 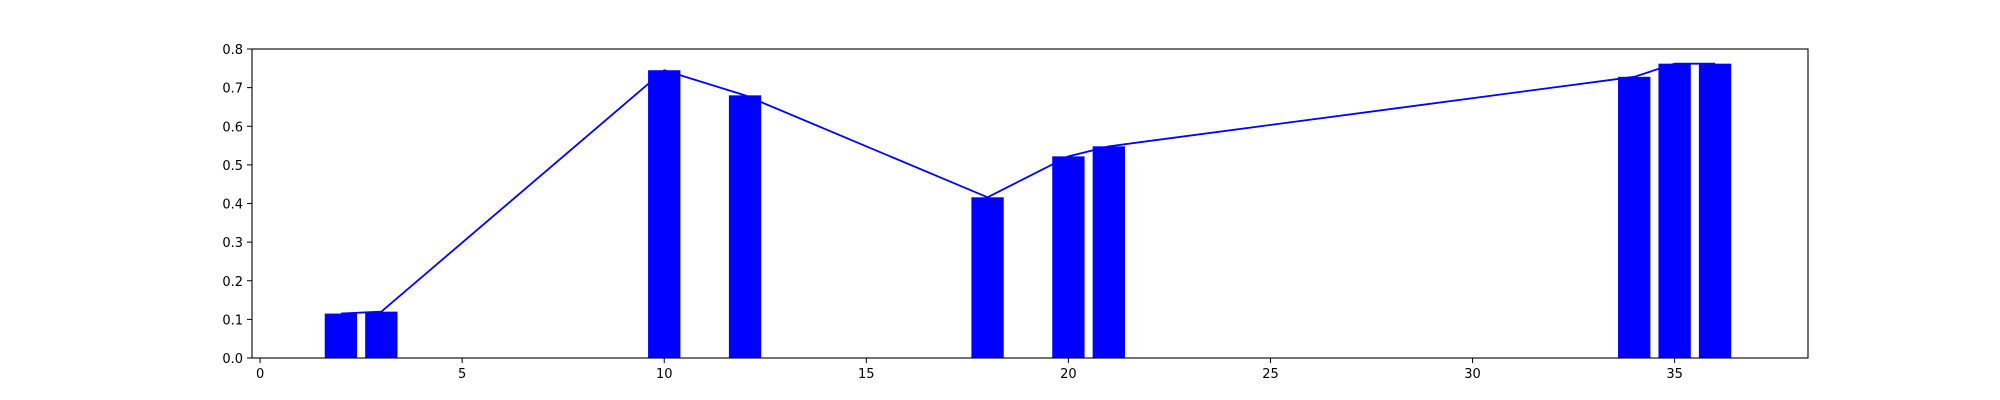 What do you see at coordinates (232, 89) in the screenshot?
I see `y-tick-label: 0.7` at bounding box center [232, 89].